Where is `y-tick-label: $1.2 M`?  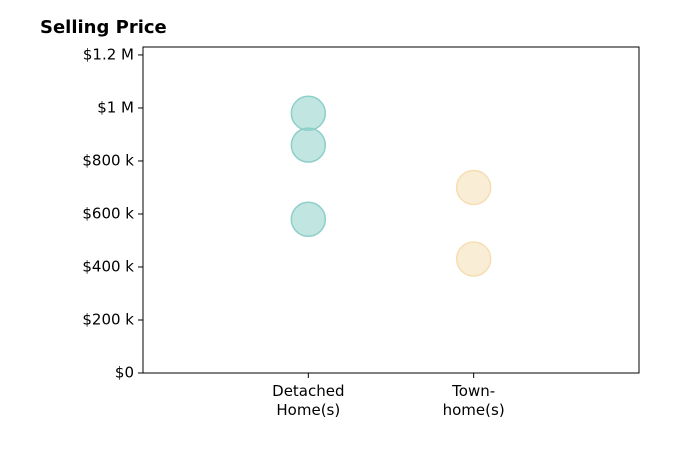 y-tick-label: $1.2 M is located at coordinates (108, 54).